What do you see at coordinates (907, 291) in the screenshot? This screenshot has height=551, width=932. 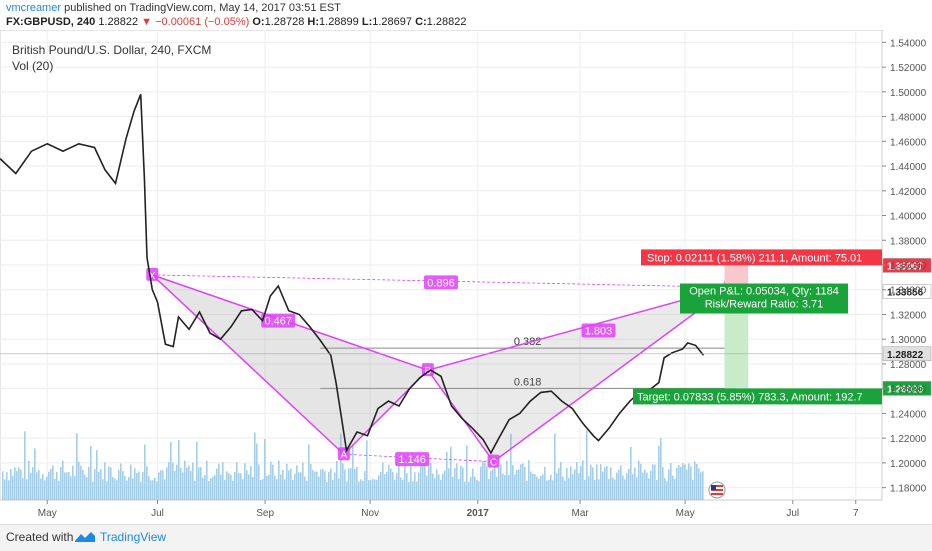 I see `price-tag` at bounding box center [907, 291].